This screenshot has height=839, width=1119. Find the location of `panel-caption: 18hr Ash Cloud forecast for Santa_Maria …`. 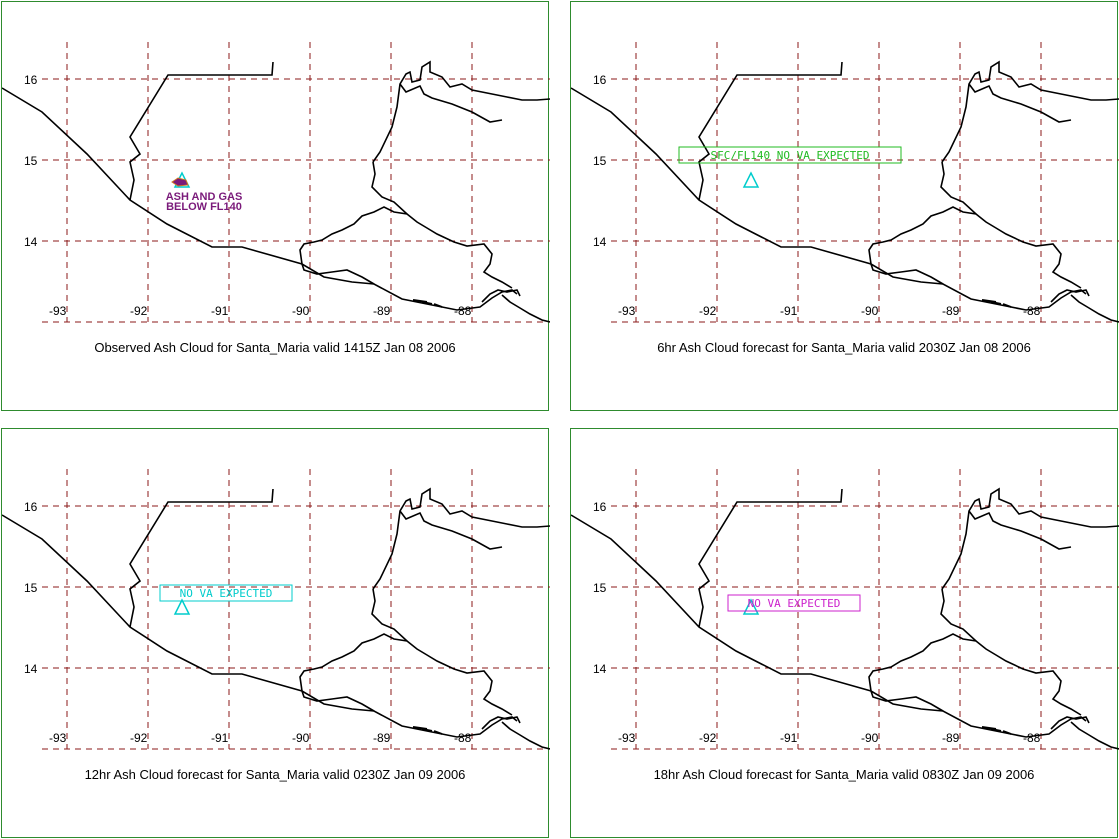

panel-caption: 18hr Ash Cloud forecast for Santa_Maria … is located at coordinates (844, 774).